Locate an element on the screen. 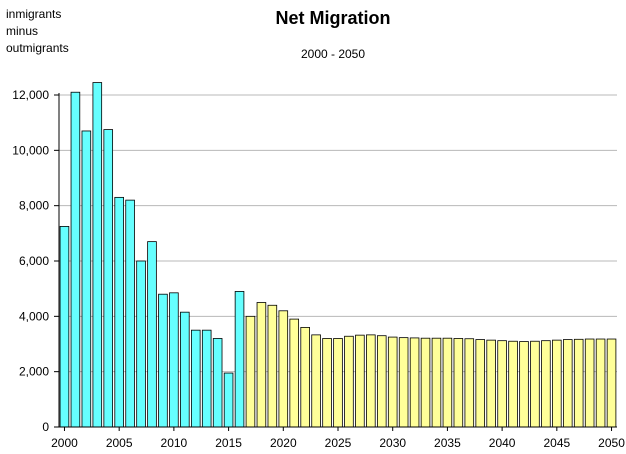 Image resolution: width=626 pixels, height=454 pixels. x-tick-label: 2040 is located at coordinates (502, 443).